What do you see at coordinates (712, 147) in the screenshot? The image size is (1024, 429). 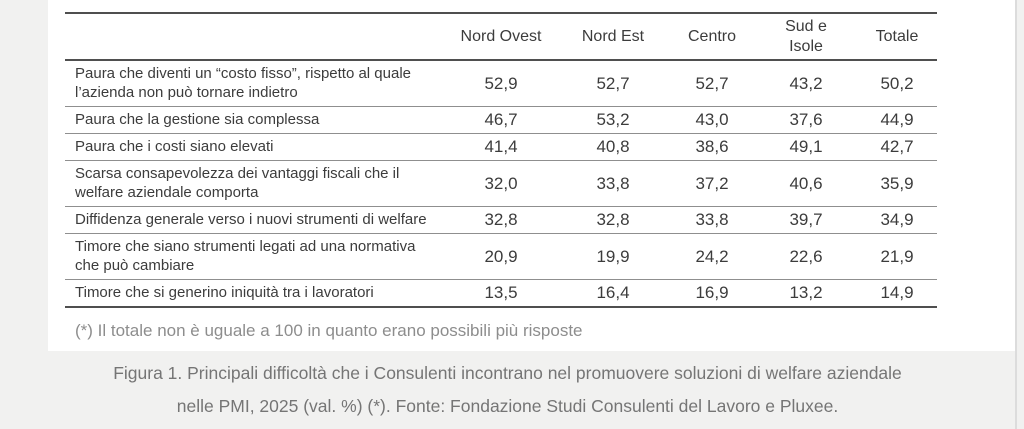 I see `value-cell: 38,6` at bounding box center [712, 147].